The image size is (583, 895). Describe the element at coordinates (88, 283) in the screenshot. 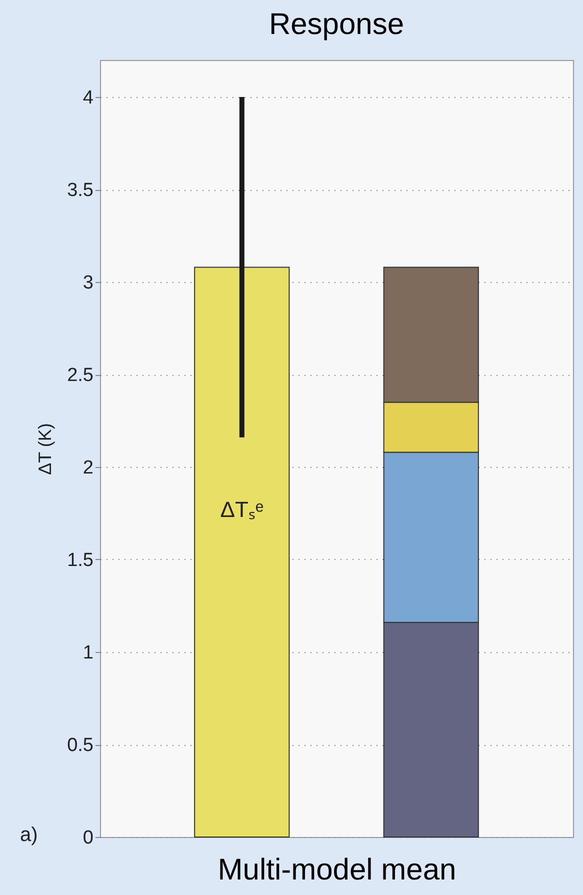

I see `y-tick-label: 3` at that location.